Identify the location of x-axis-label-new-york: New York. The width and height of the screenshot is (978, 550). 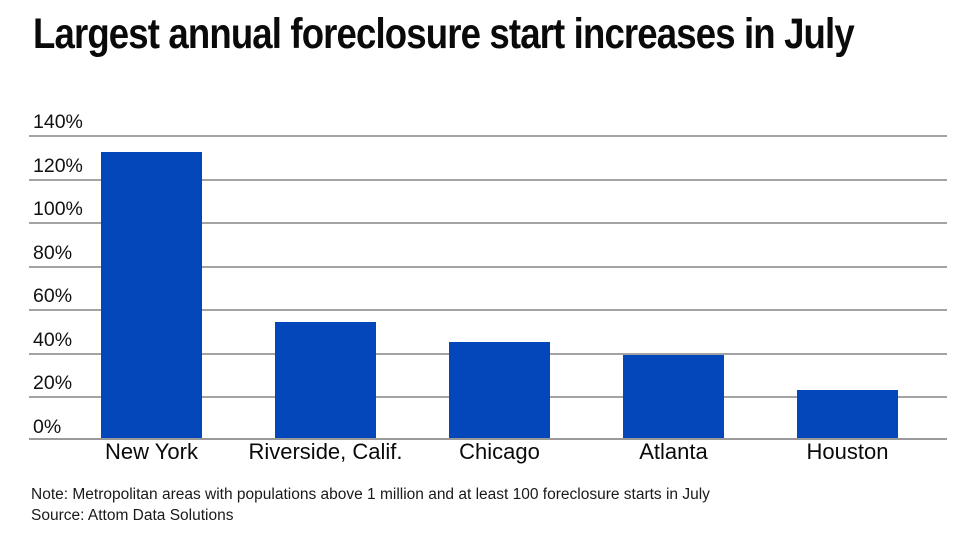
(151, 451).